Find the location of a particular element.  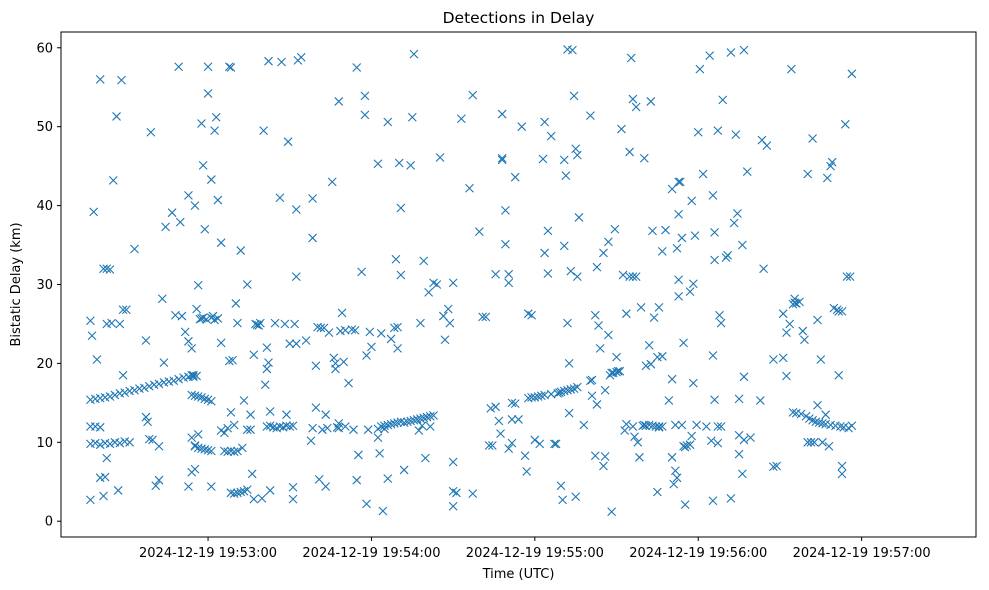

x-tick-label: 2024-12-19 19:54:00 is located at coordinates (371, 553).